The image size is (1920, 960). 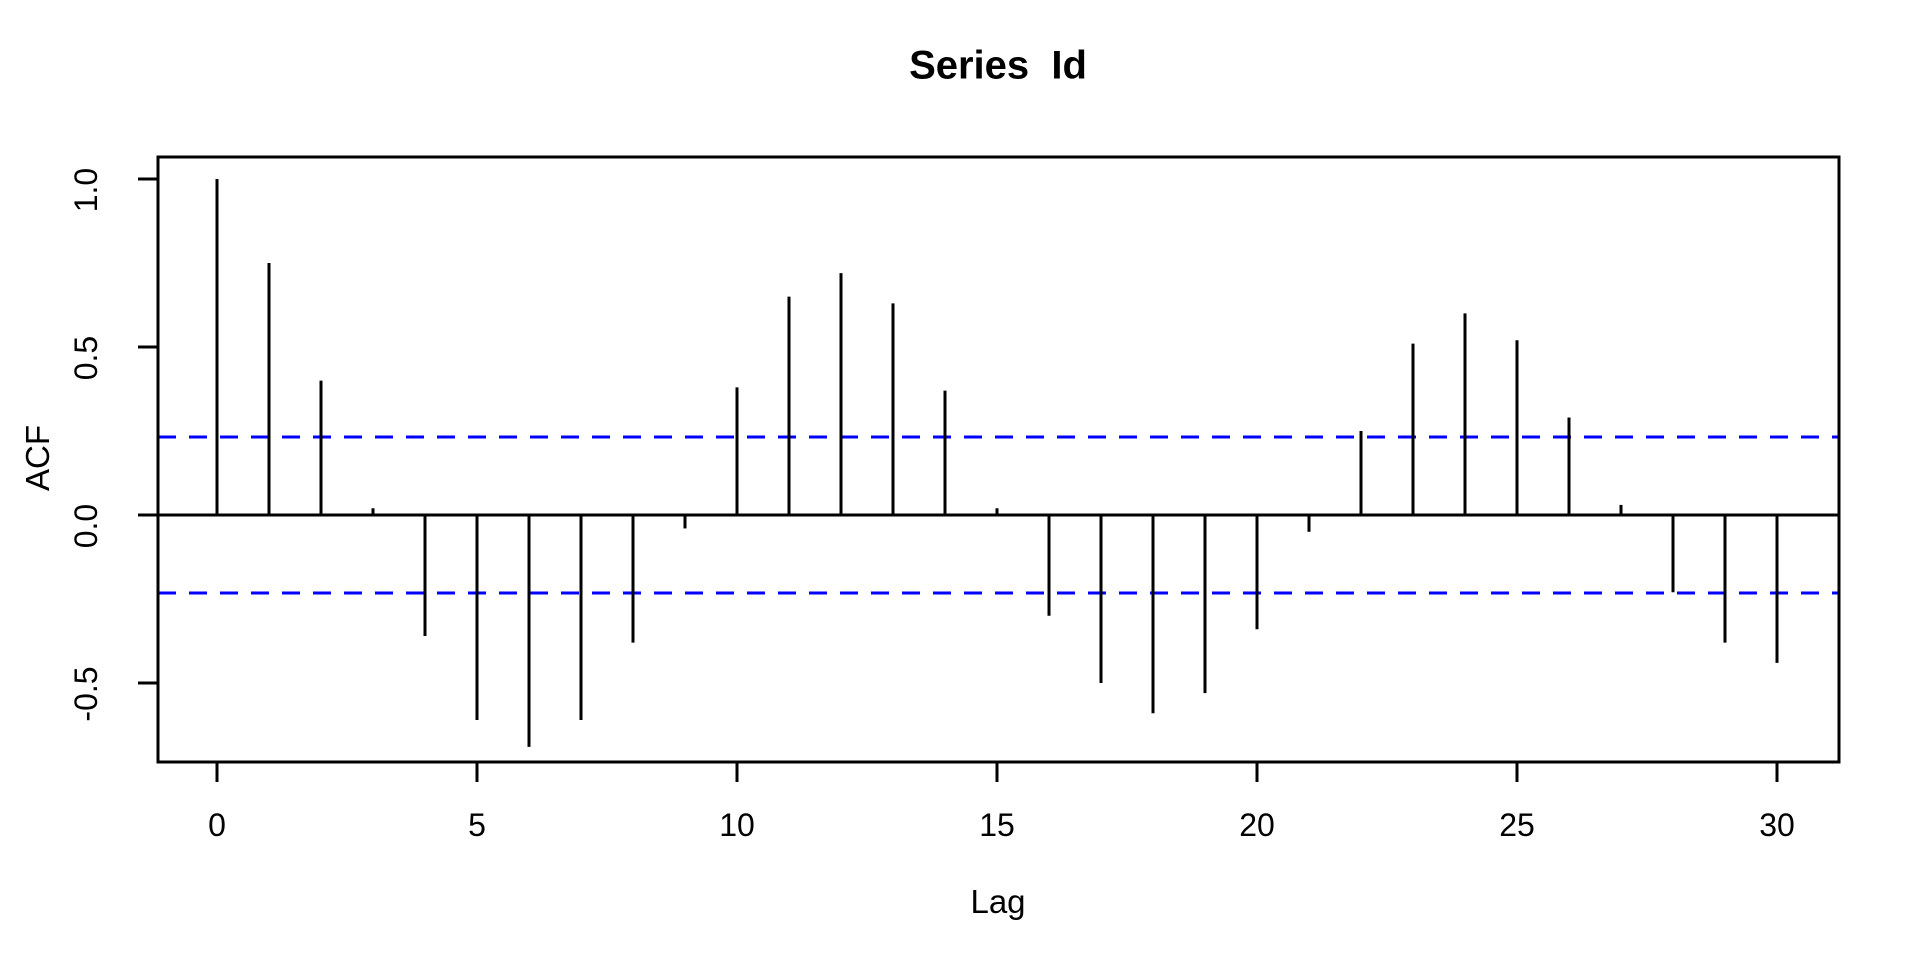 I want to click on y-axis-tick-label: 1.0, so click(x=86, y=190).